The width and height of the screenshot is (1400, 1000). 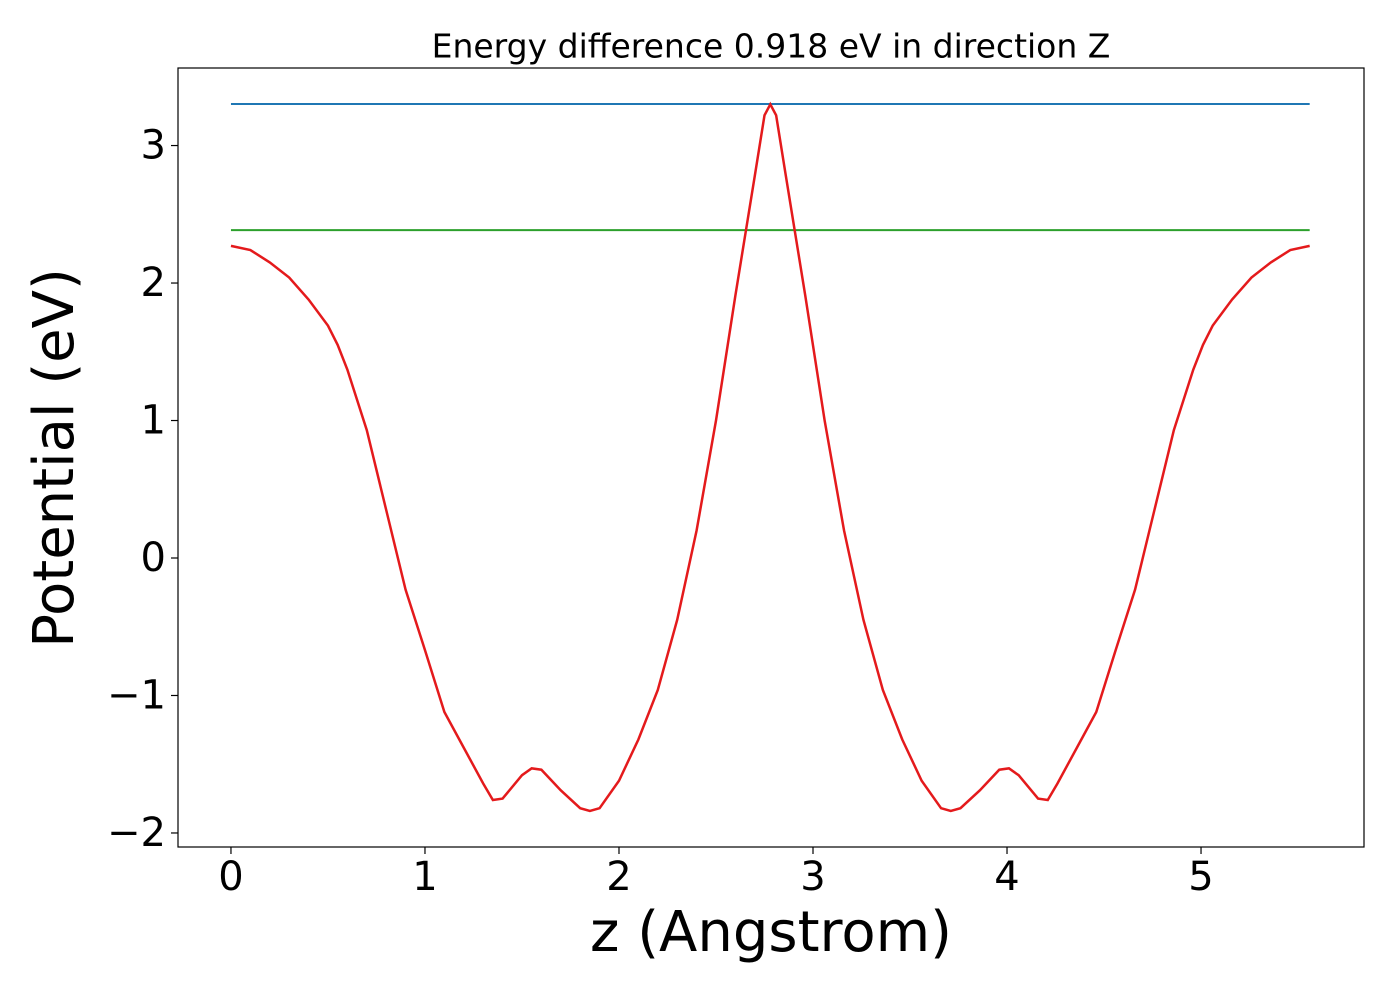 I want to click on x-tick-label: 0, so click(x=230, y=877).